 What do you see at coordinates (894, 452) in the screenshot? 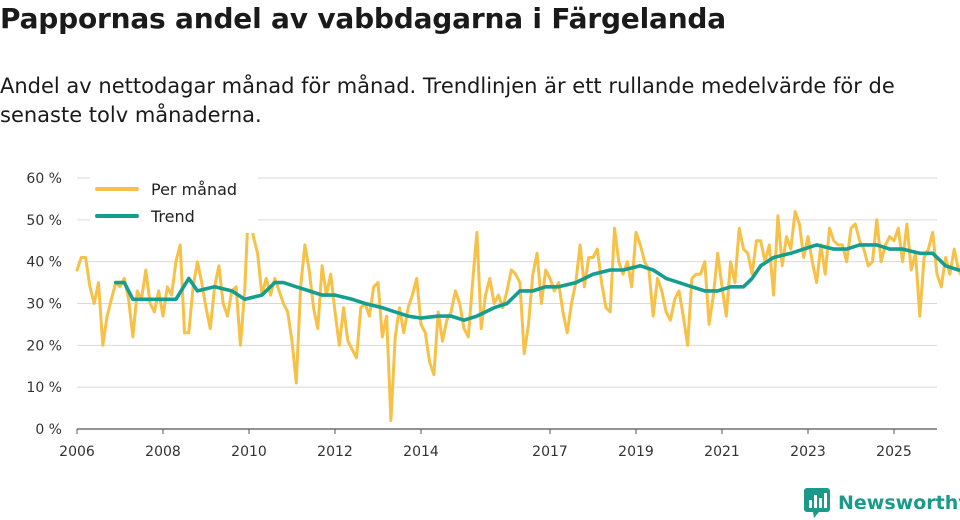
I see `x-tick-label: 2025` at bounding box center [894, 452].